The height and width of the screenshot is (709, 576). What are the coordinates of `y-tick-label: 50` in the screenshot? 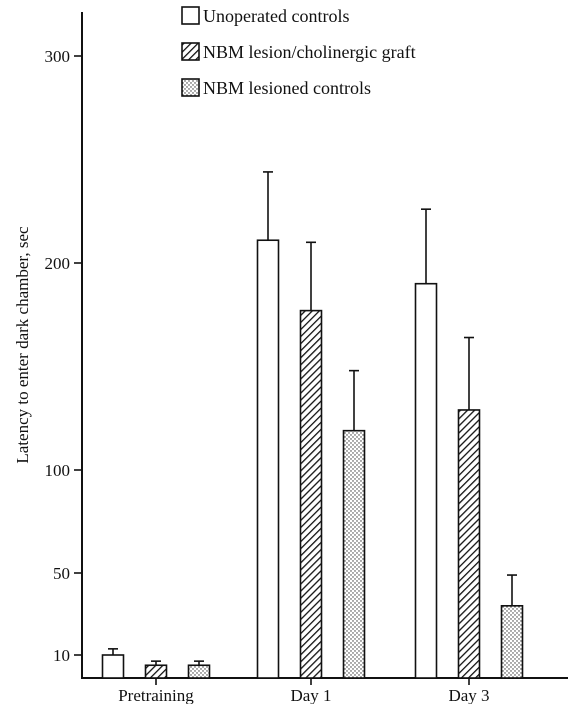 It's located at (61, 573).